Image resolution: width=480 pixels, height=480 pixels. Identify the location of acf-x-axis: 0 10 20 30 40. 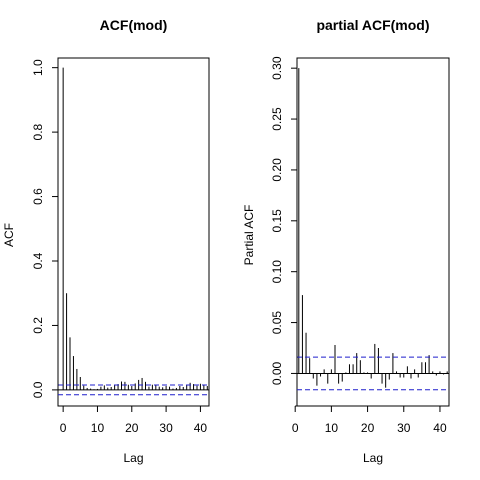
(134, 420).